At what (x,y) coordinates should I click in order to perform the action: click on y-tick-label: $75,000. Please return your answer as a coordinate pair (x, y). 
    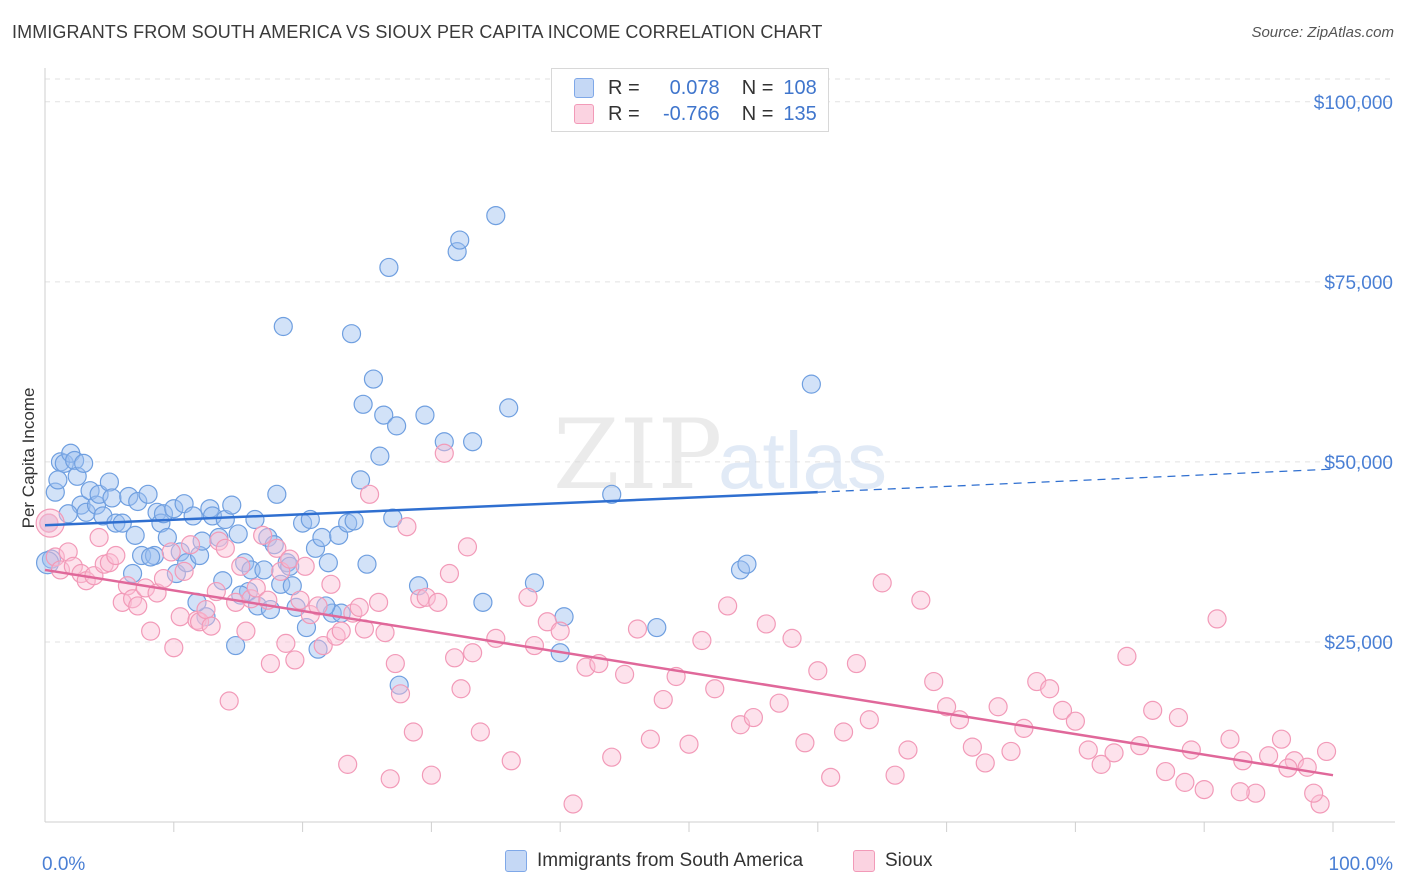
    Looking at the image, I should click on (1358, 283).